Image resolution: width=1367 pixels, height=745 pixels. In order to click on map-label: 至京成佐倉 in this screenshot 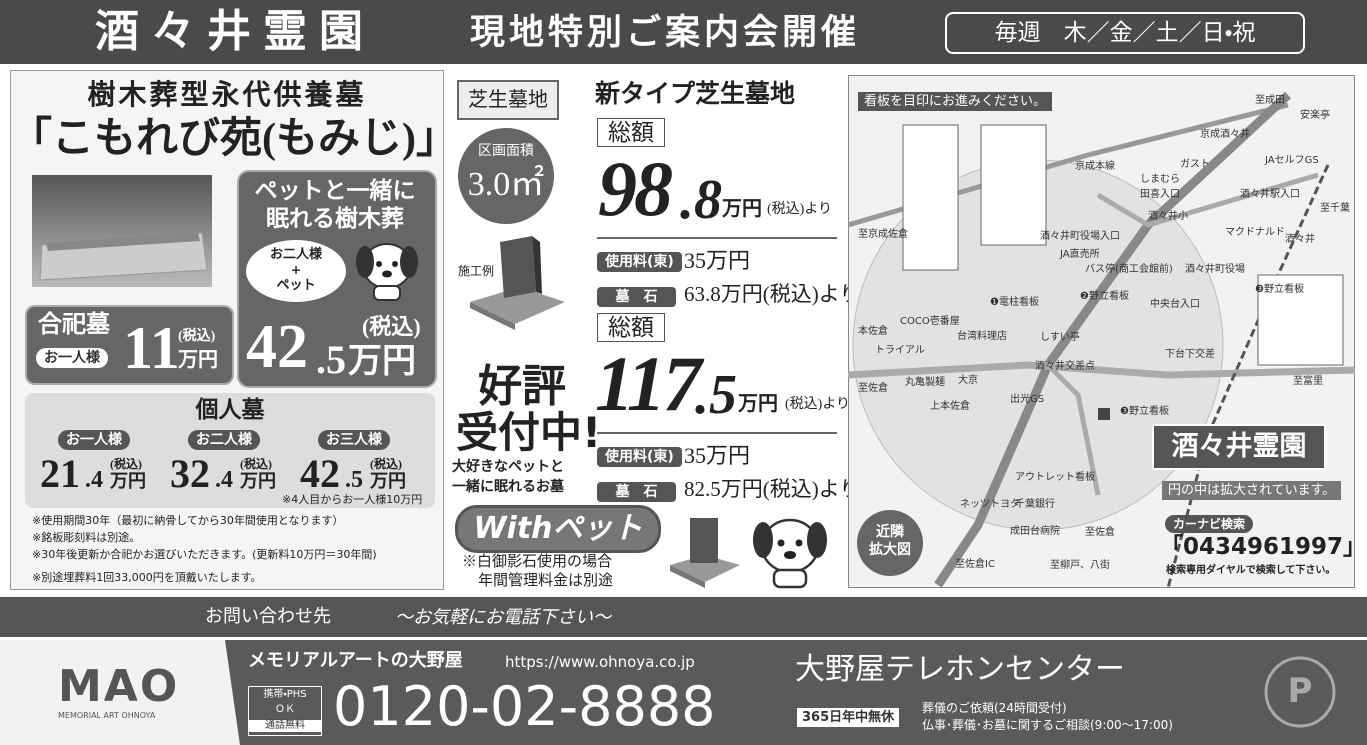, I will do `click(883, 234)`.